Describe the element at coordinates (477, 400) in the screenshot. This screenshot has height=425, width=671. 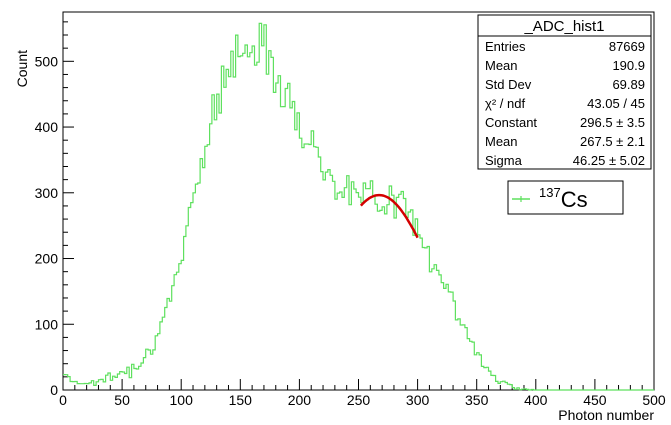
I see `x-tick-label: 350` at that location.